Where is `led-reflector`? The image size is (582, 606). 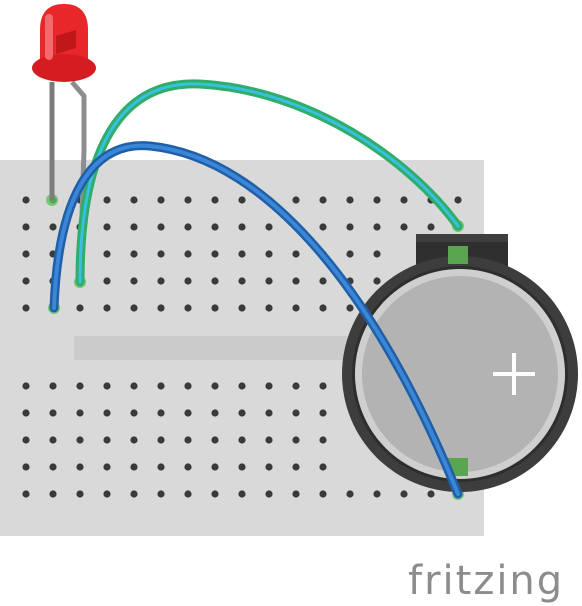
led-reflector is located at coordinates (66, 42).